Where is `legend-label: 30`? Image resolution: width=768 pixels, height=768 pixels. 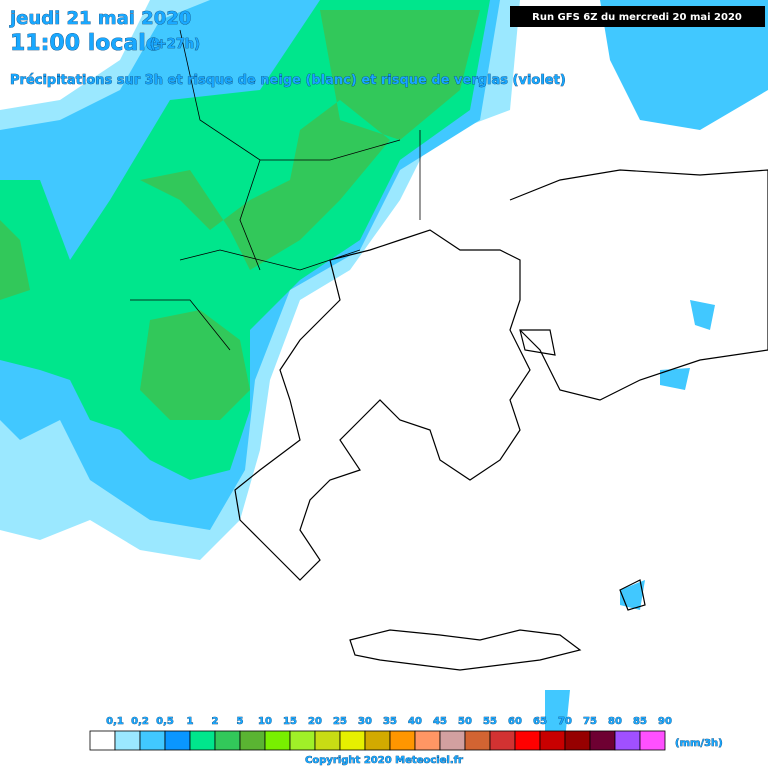
legend-label: 30 is located at coordinates (365, 721).